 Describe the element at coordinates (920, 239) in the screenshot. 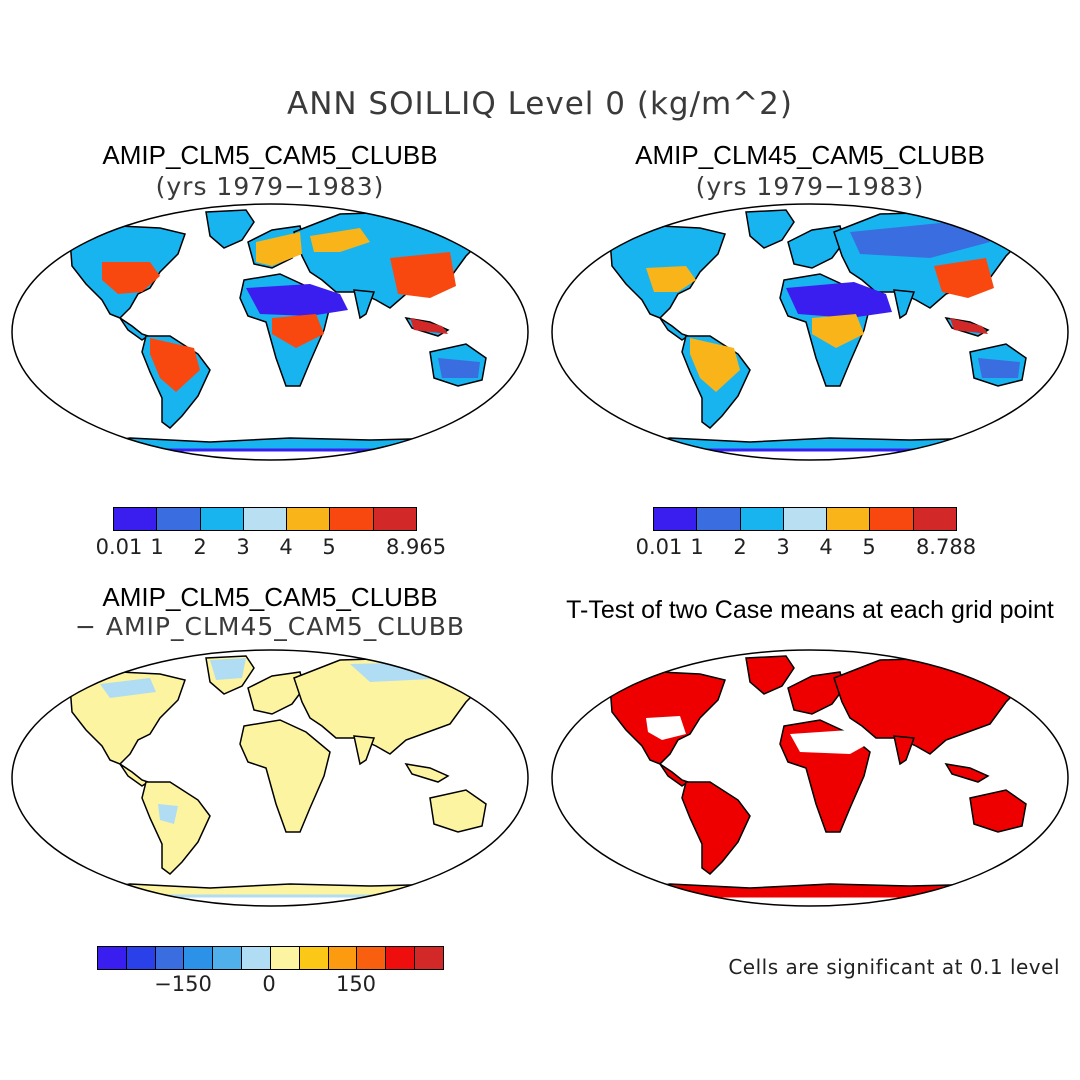

I see `moist-region-north` at that location.